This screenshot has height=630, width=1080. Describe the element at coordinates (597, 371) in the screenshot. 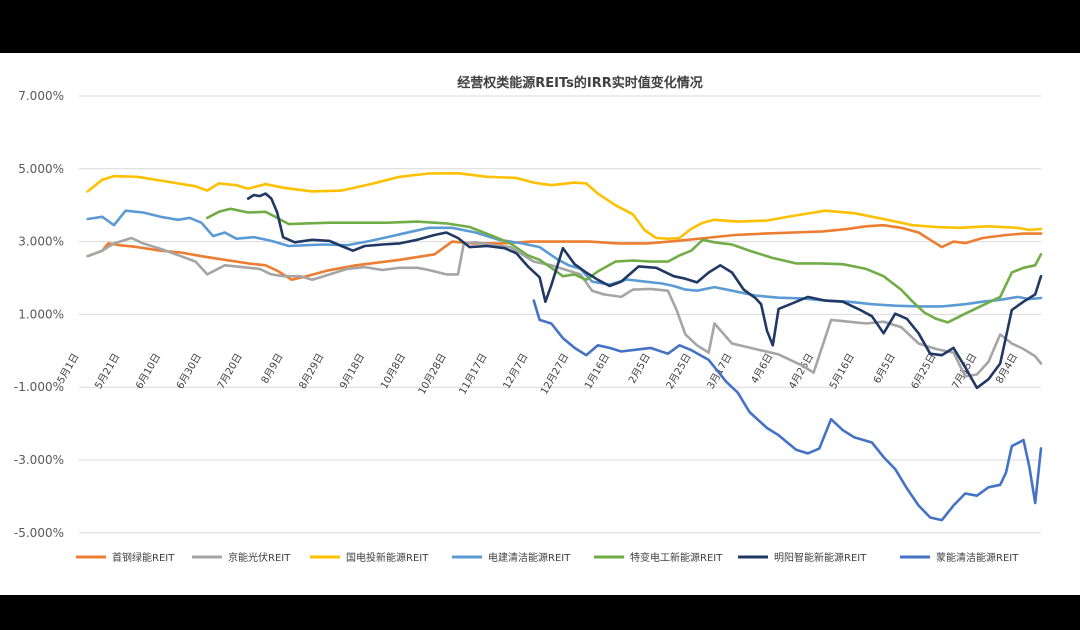

I see `x-tick-label: 1月16日` at that location.